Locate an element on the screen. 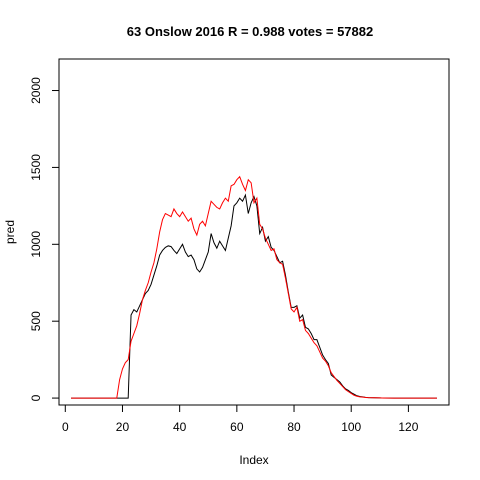 Image resolution: width=480 pixels, height=480 pixels. chart-title: 63 Onslow 2016 R = 0.988 votes = 57882 is located at coordinates (250, 31).